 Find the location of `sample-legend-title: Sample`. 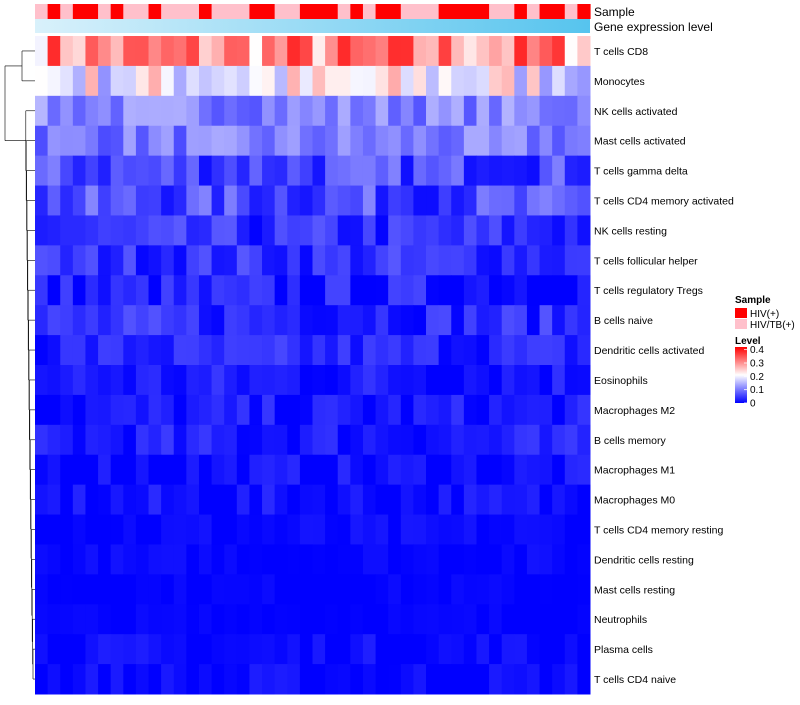

sample-legend-title: Sample is located at coordinates (753, 300).